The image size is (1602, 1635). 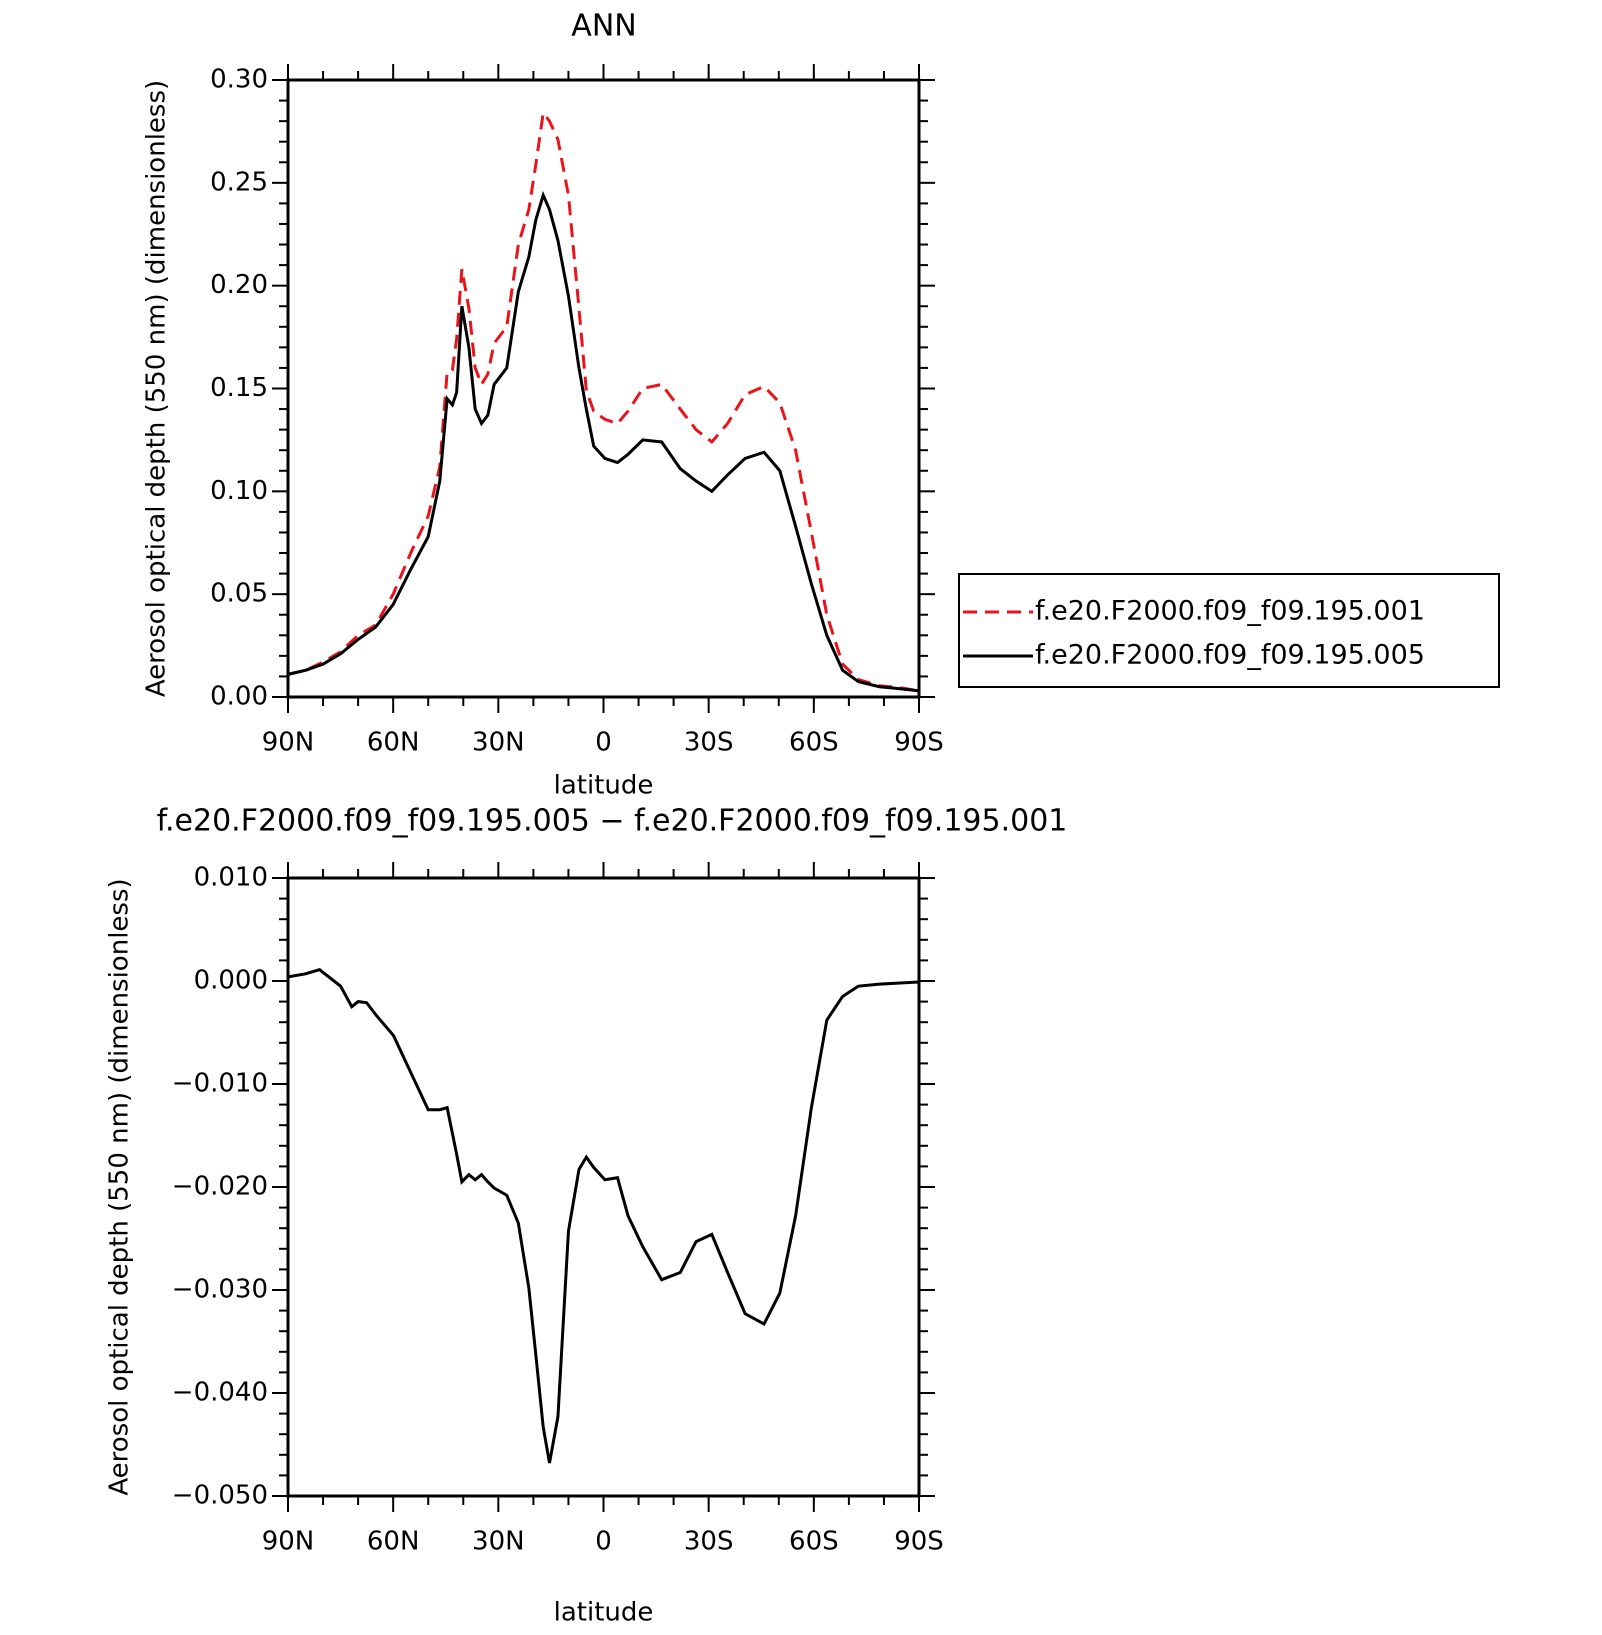 What do you see at coordinates (239, 697) in the screenshot?
I see `y-tick-label: 0.00` at bounding box center [239, 697].